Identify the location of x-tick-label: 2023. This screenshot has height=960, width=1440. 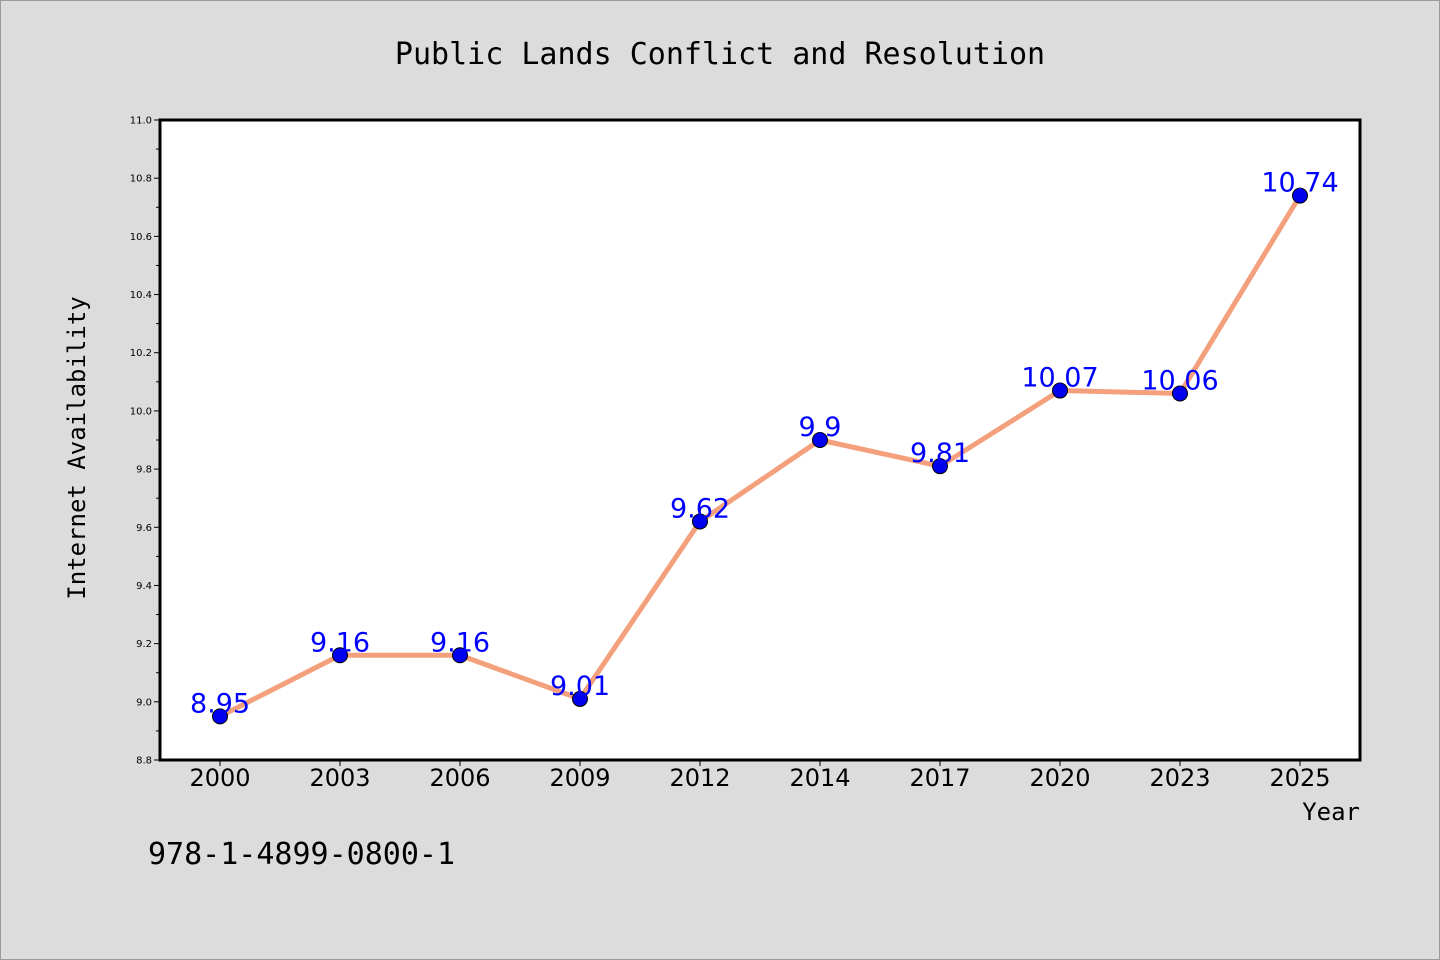
(1179, 778).